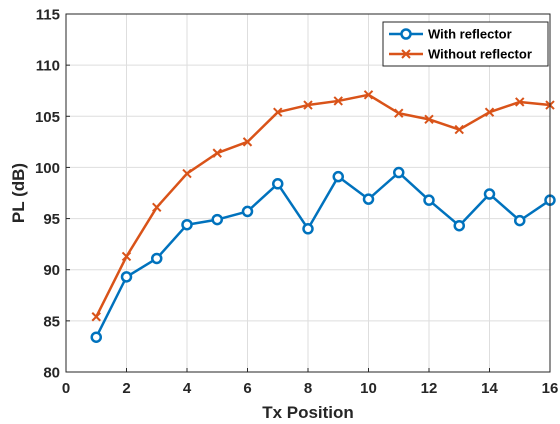 This screenshot has height=424, width=560. I want to click on legend-box, so click(465, 44).